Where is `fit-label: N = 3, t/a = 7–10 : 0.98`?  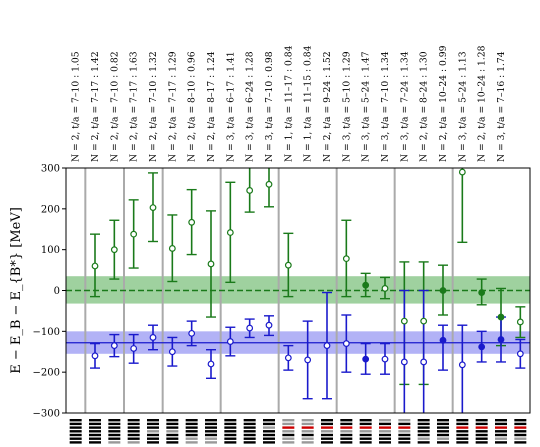 fit-label: N = 3, t/a = 7–10 : 0.98 is located at coordinates (269, 106).